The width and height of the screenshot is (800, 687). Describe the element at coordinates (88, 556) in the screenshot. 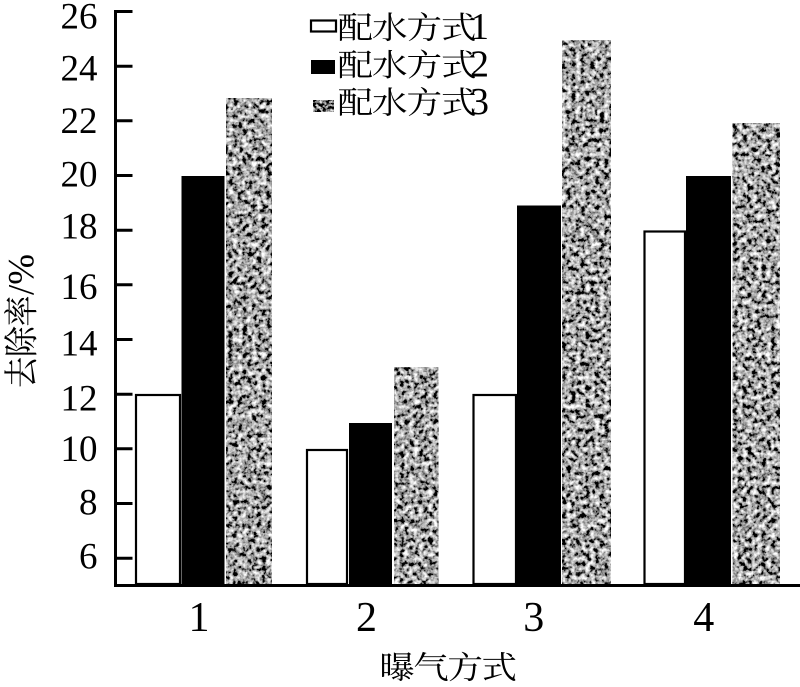

I see `svg-text: 6` at that location.